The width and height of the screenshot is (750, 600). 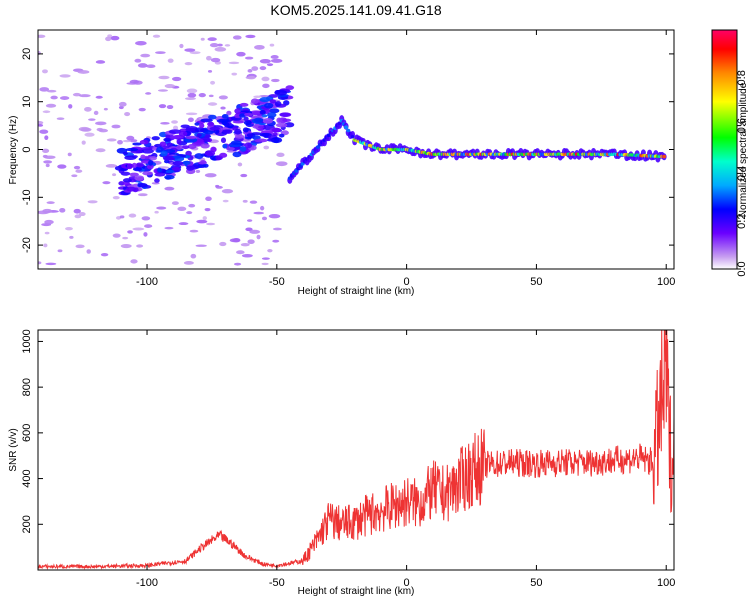 I want to click on y-tick-label: -20, so click(x=27, y=245).